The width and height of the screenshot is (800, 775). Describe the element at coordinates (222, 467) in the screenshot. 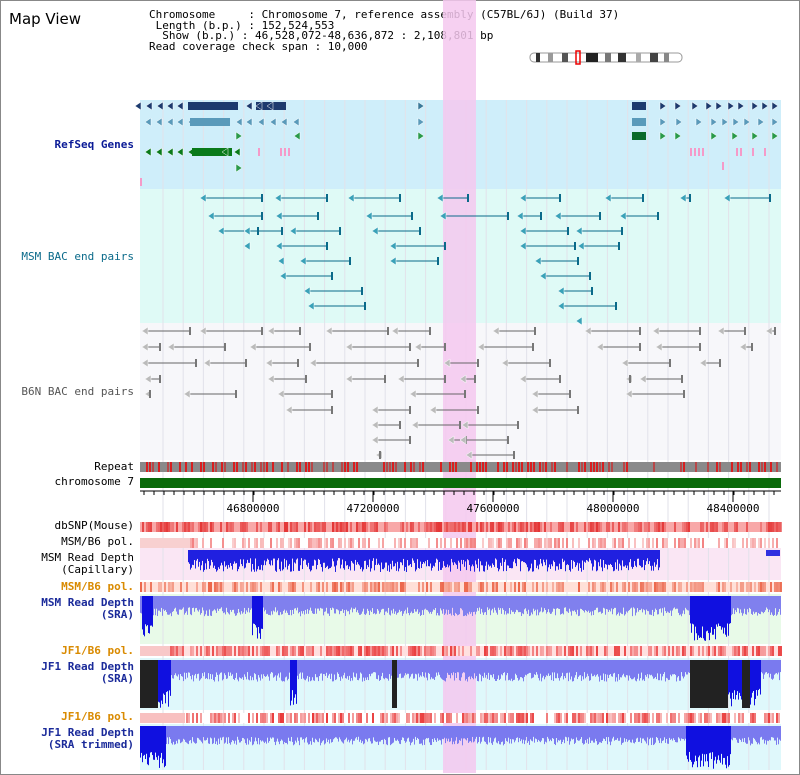

I see `repeat-mark` at that location.